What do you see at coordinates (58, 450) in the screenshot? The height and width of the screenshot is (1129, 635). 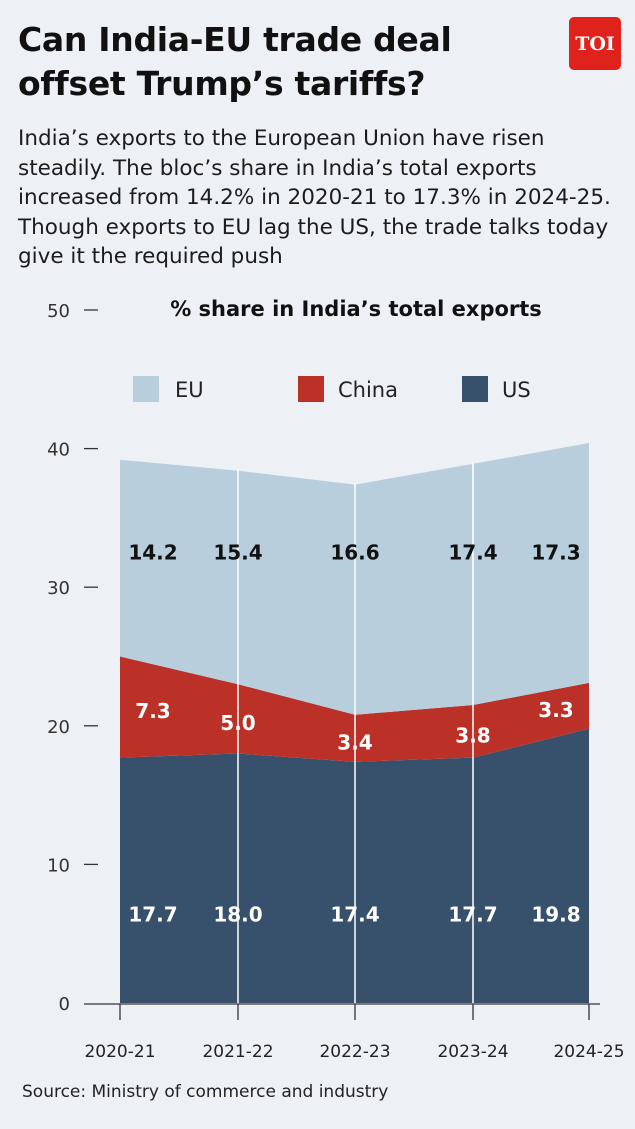 I see `y-tick-label: 40` at bounding box center [58, 450].